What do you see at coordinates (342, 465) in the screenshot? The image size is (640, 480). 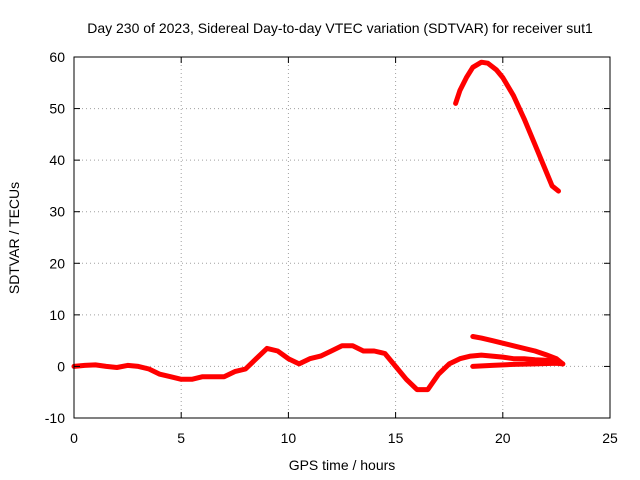 I see `x-axis-label: GPS time / hours` at bounding box center [342, 465].